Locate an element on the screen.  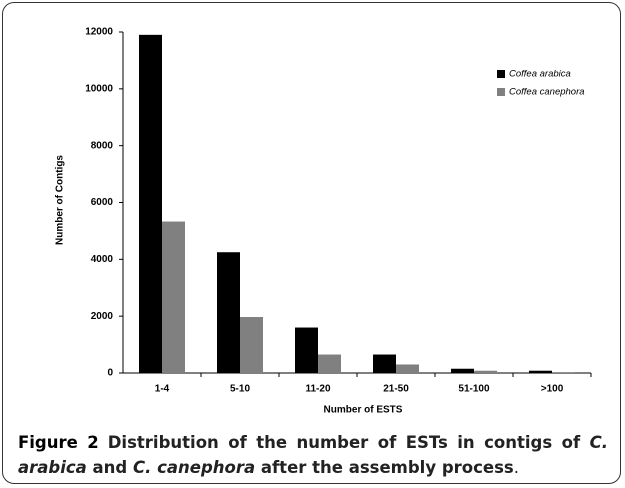
legend-label: Coffea canephora is located at coordinates (547, 92).